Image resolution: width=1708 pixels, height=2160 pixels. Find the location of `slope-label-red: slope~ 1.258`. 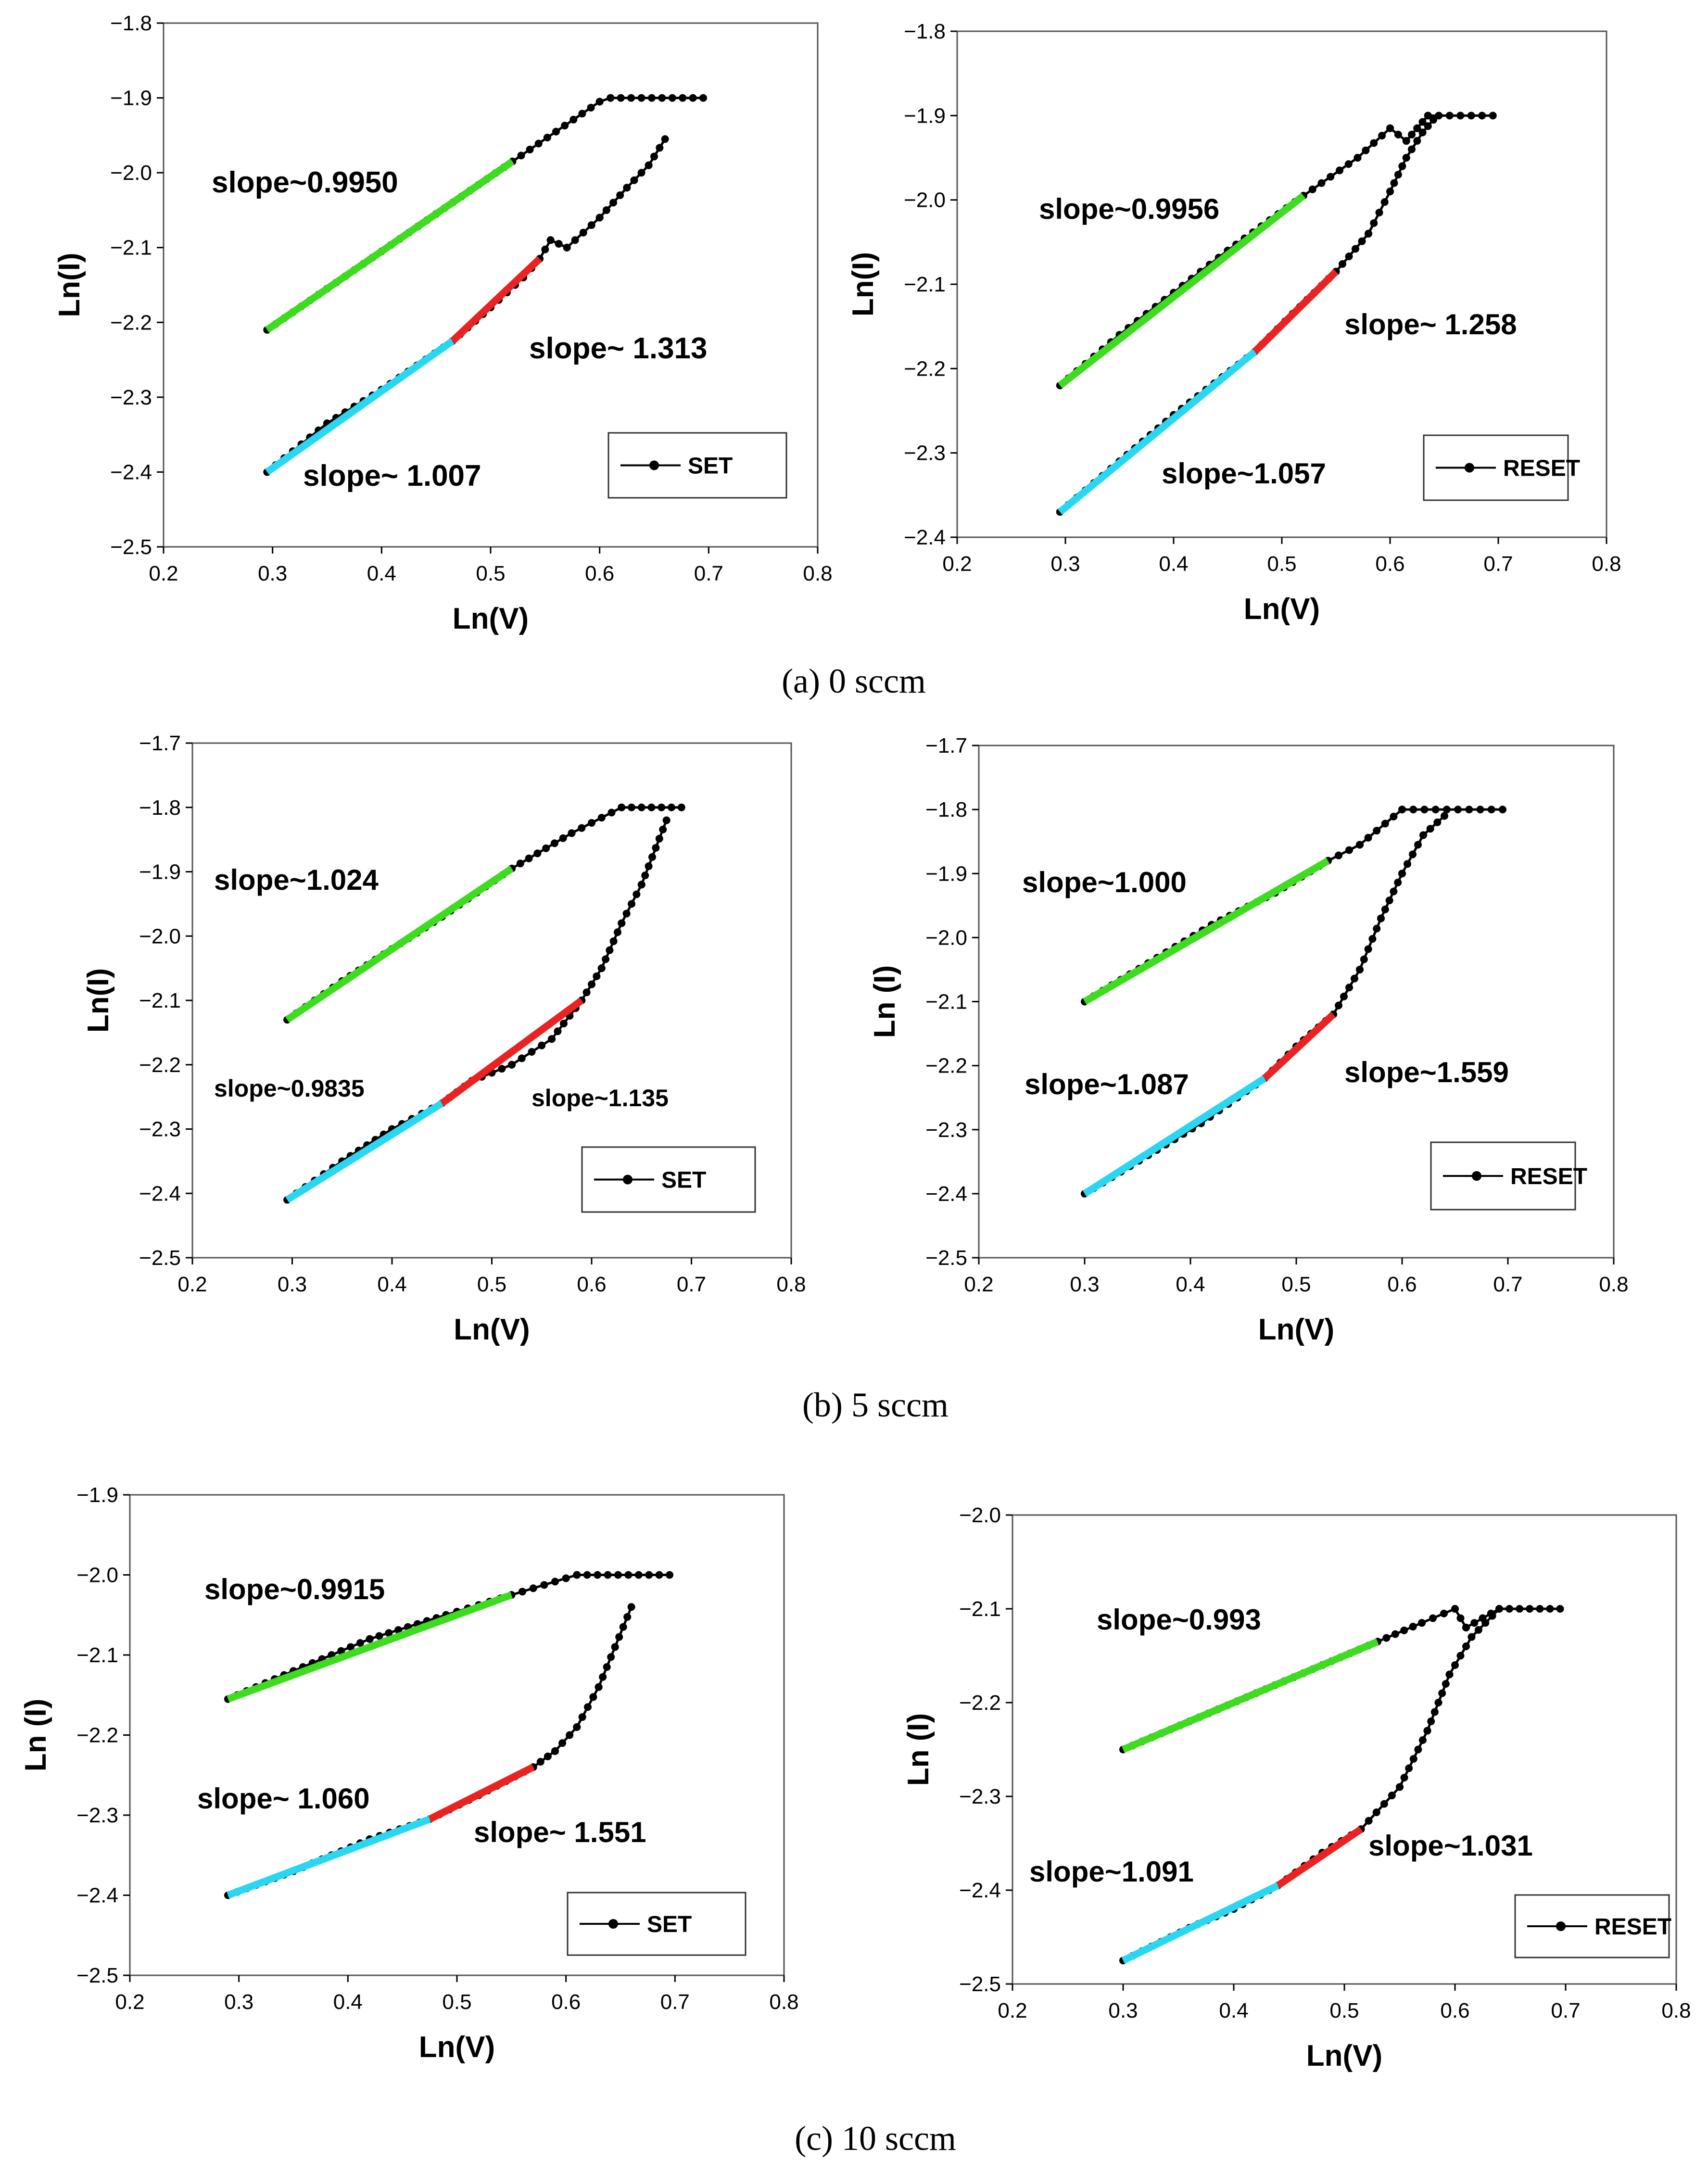

slope-label-red: slope~ 1.258 is located at coordinates (1430, 324).